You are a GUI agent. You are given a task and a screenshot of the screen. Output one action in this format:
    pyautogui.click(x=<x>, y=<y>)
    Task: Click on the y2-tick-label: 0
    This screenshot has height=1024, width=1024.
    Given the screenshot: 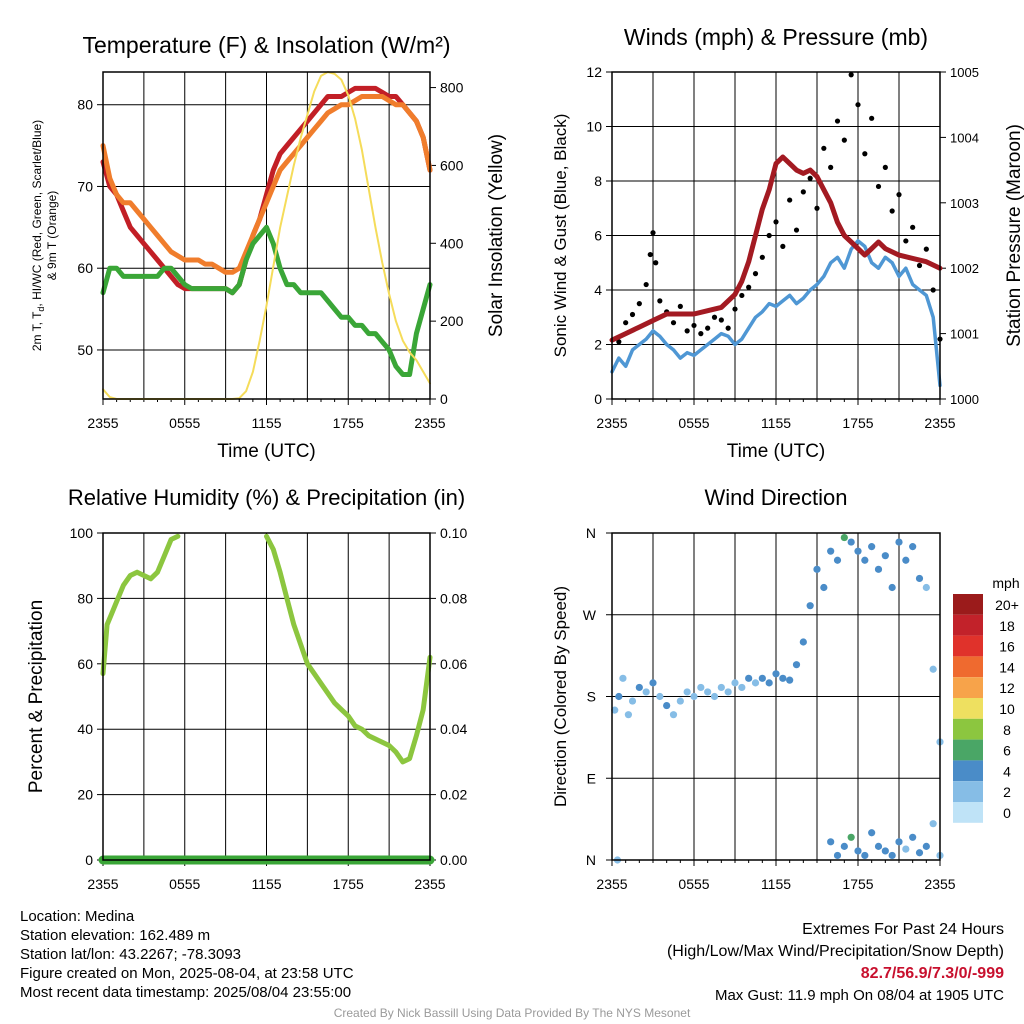 What is the action you would take?
    pyautogui.click(x=444, y=399)
    